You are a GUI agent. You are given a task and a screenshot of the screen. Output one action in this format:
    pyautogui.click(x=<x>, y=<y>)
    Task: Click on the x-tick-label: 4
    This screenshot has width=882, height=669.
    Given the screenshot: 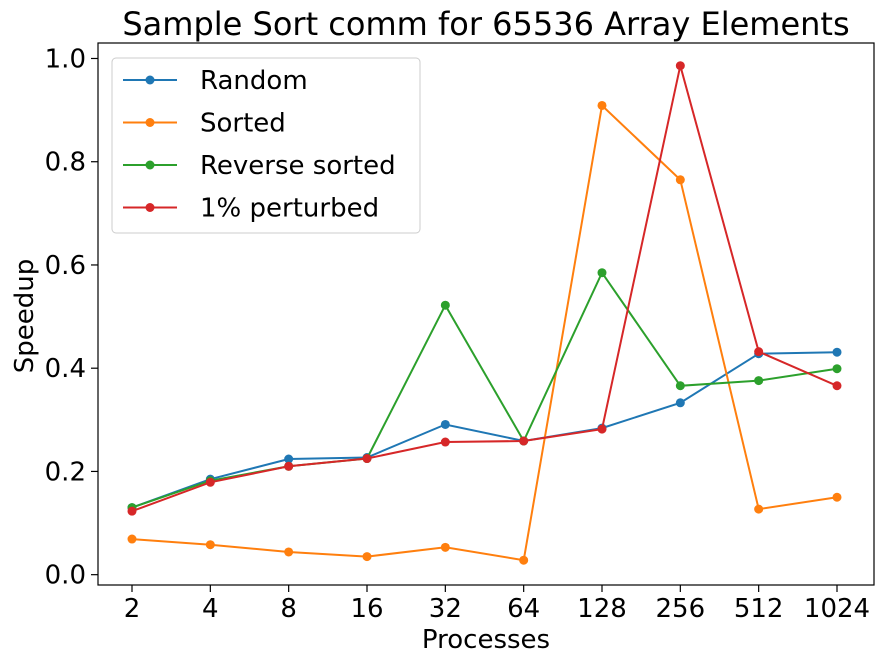 What is the action you would take?
    pyautogui.click(x=210, y=609)
    